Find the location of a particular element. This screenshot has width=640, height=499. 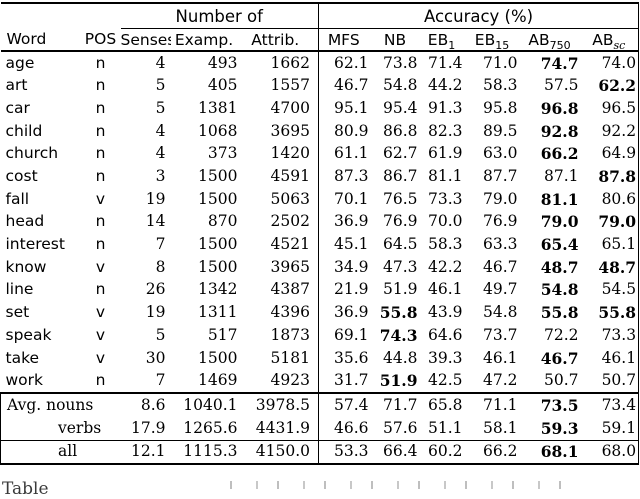

cell-accuracy-nb: 86.8 is located at coordinates (400, 130).